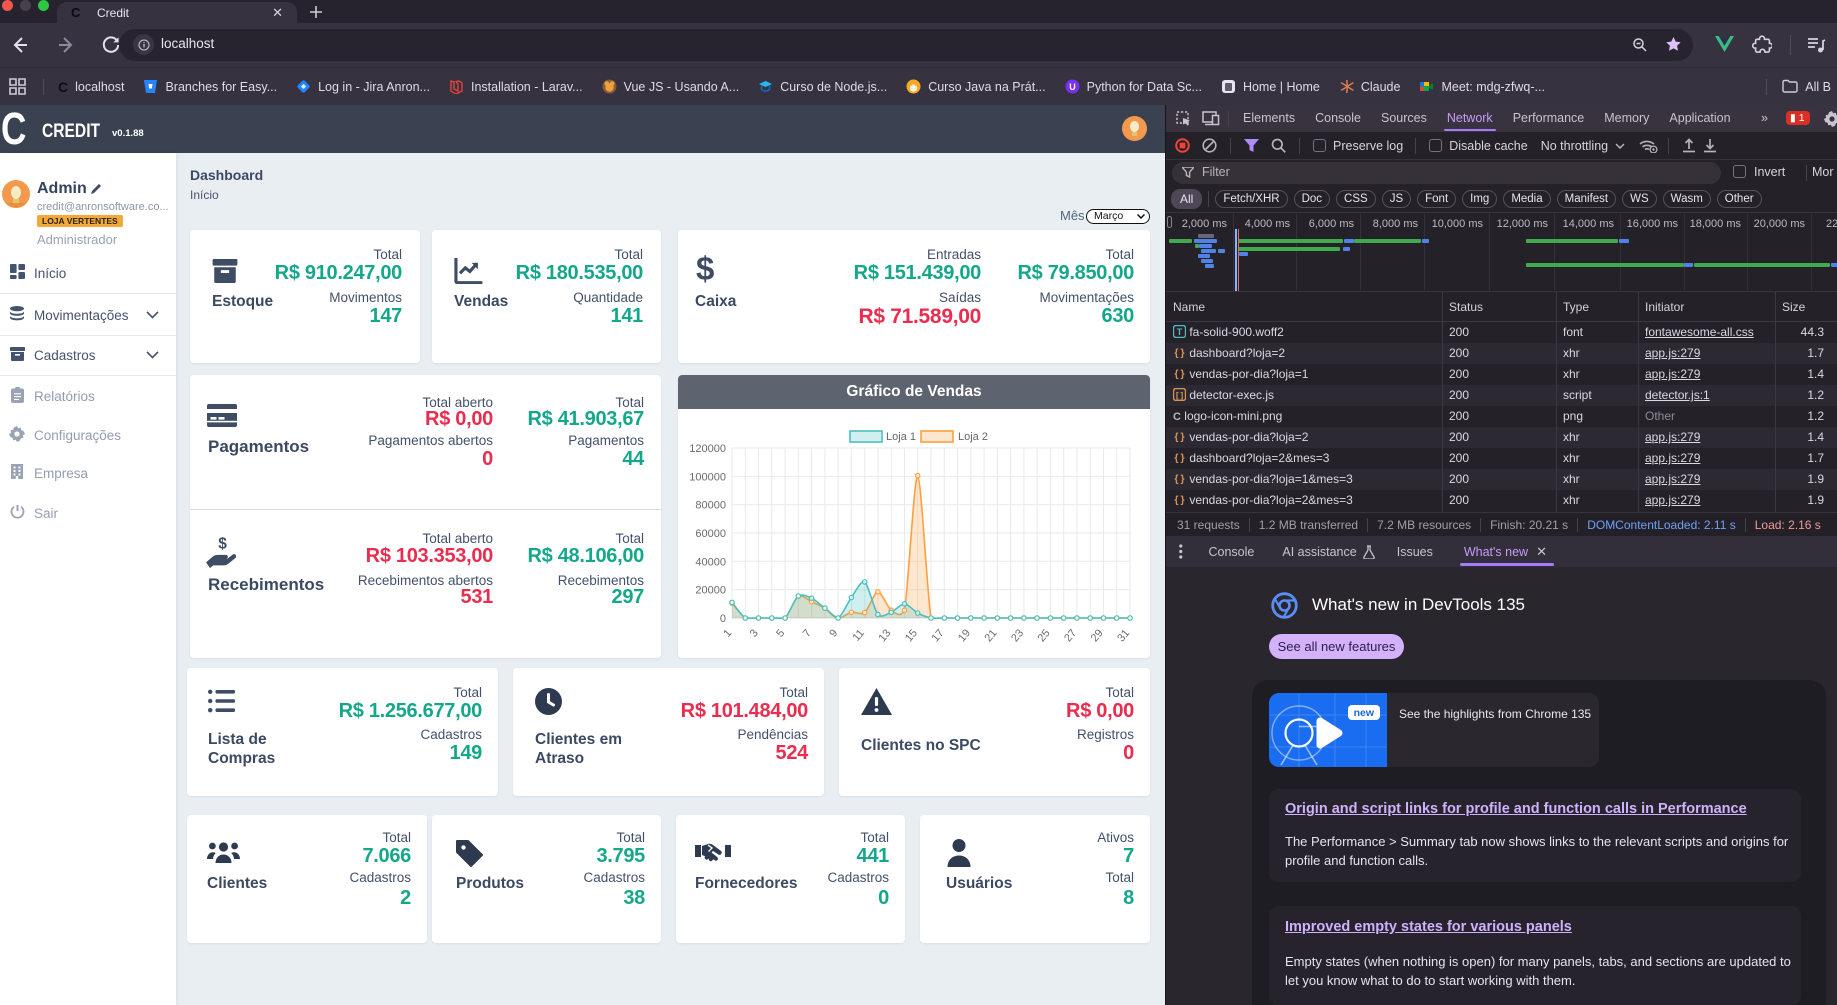 Image resolution: width=1837 pixels, height=1005 pixels. I want to click on svg-text: 120000, so click(707, 449).